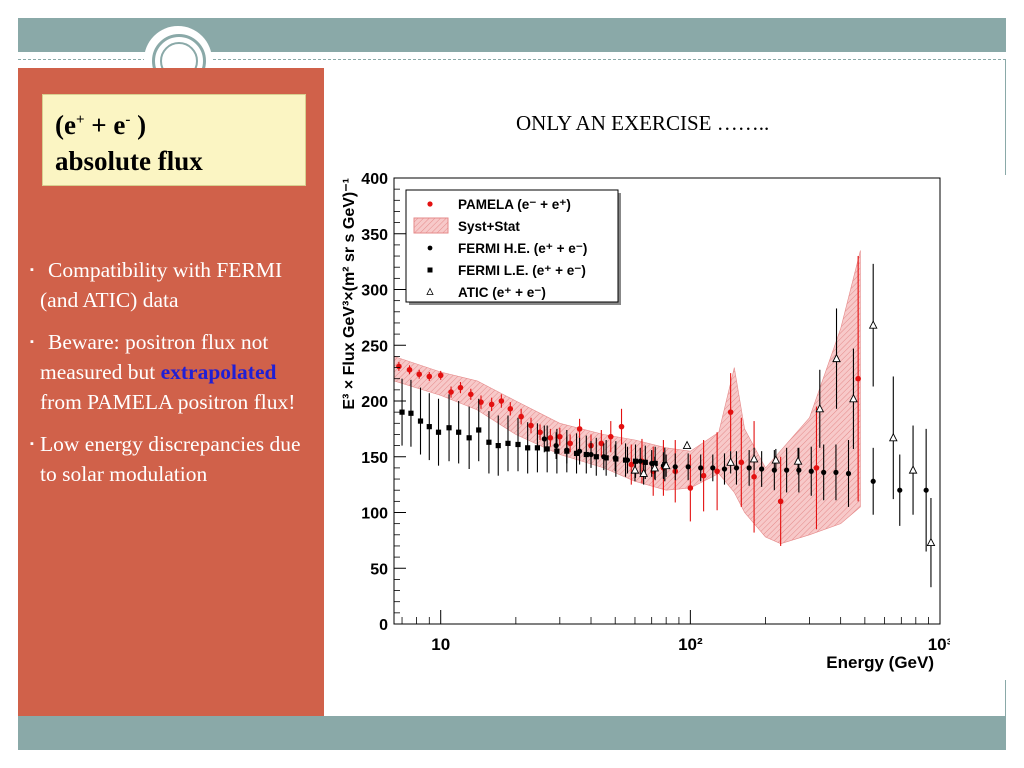 The width and height of the screenshot is (1024, 768). Describe the element at coordinates (374, 458) in the screenshot. I see `y-tick-label: 150` at that location.